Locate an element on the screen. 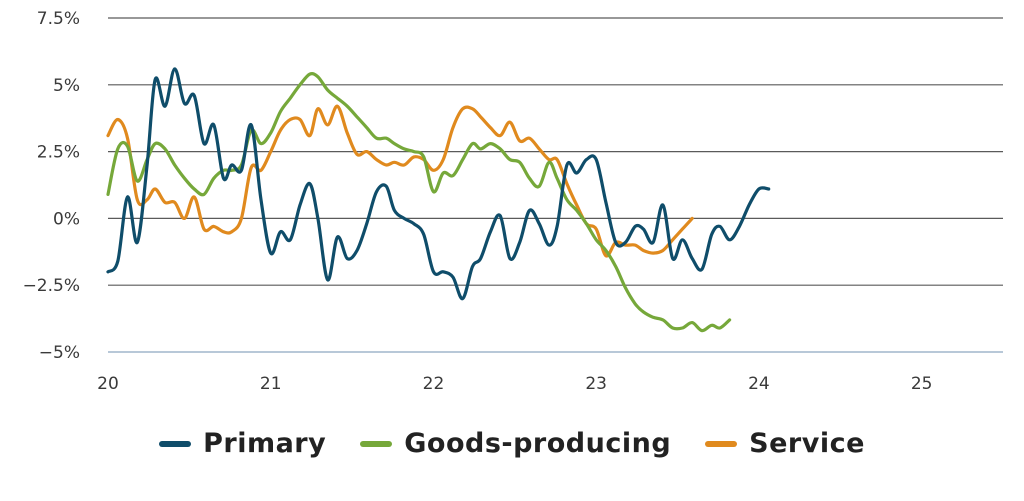  legend-item-primary: Primary is located at coordinates (242, 443).